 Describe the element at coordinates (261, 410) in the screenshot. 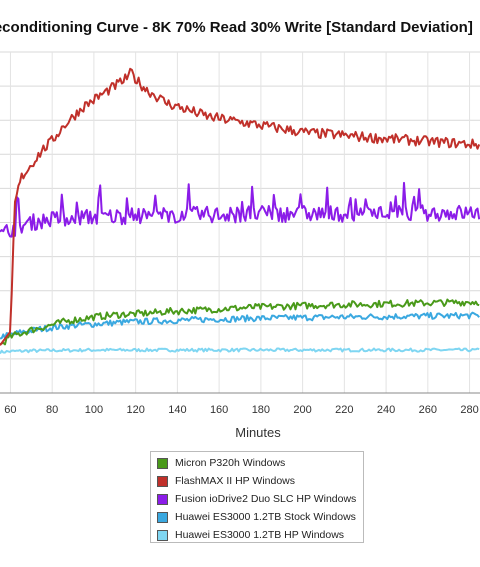

I see `x-tick-label: 180` at that location.